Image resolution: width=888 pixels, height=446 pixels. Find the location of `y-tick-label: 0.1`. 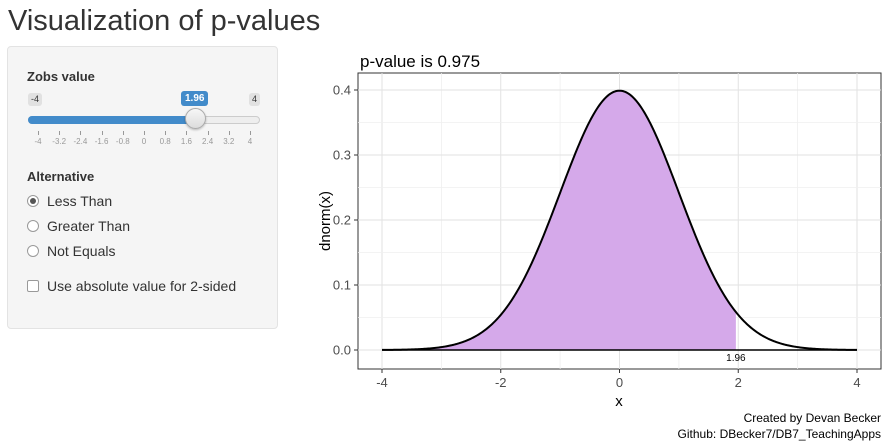

y-tick-label: 0.1 is located at coordinates (342, 285).